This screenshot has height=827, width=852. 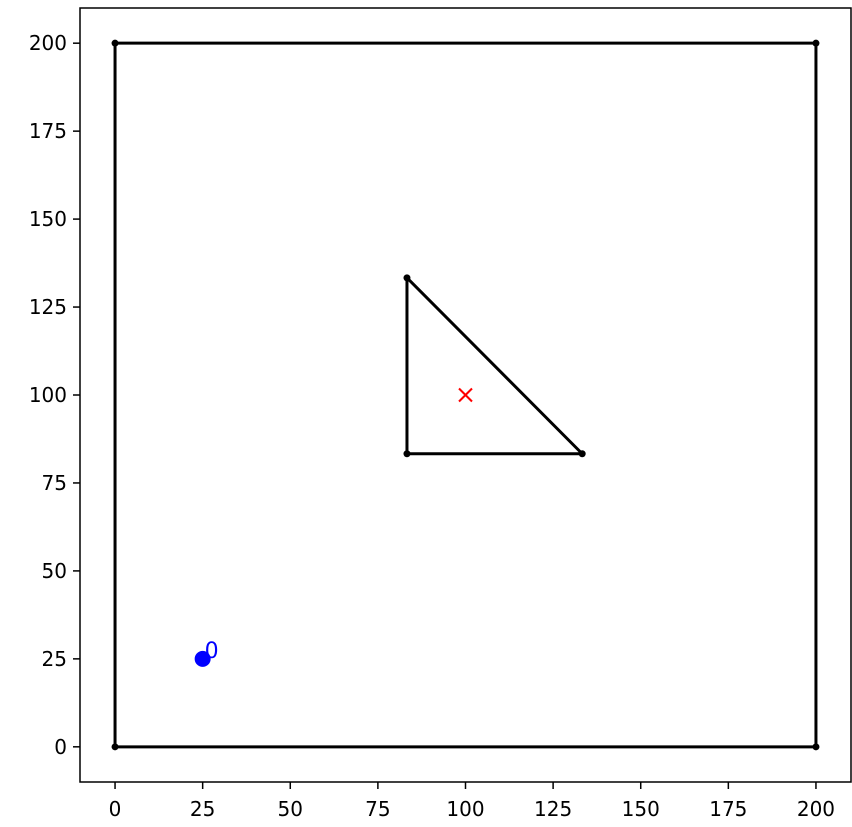 What do you see at coordinates (54, 571) in the screenshot?
I see `y-tick-label-50: 50` at bounding box center [54, 571].